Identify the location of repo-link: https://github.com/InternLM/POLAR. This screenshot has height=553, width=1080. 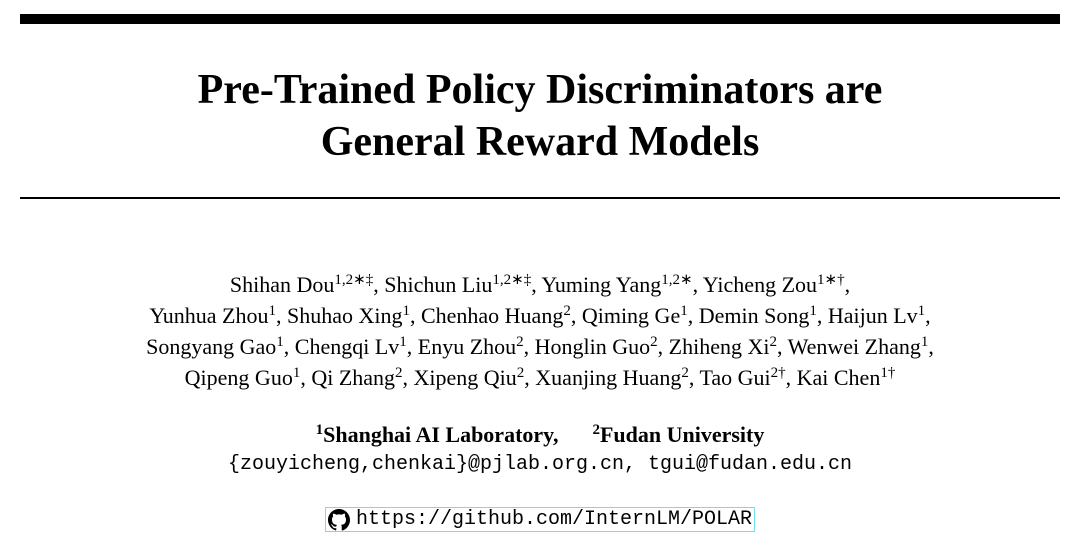
(540, 519).